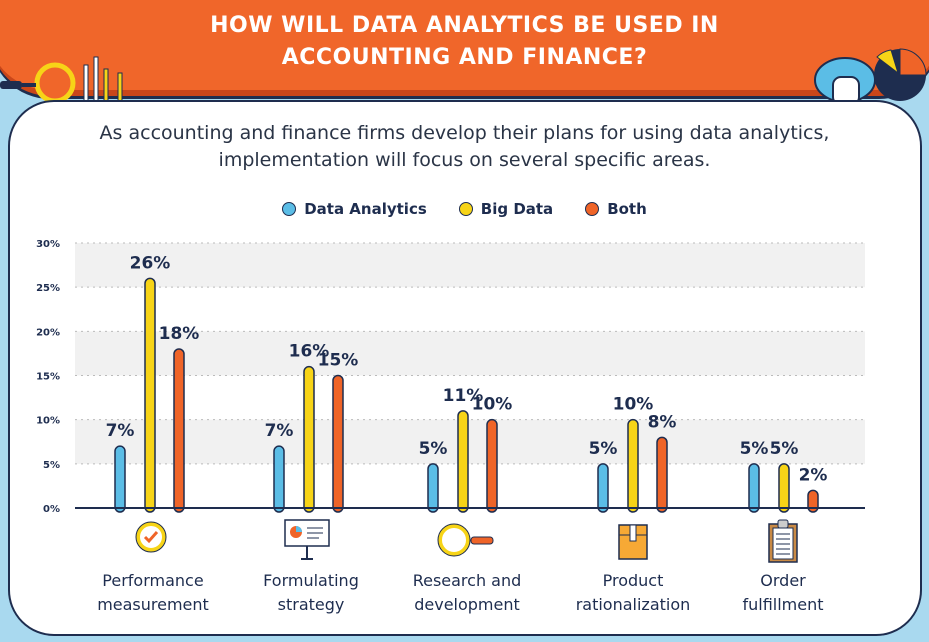 The image size is (929, 642). I want to click on category-line: measurement, so click(153, 604).